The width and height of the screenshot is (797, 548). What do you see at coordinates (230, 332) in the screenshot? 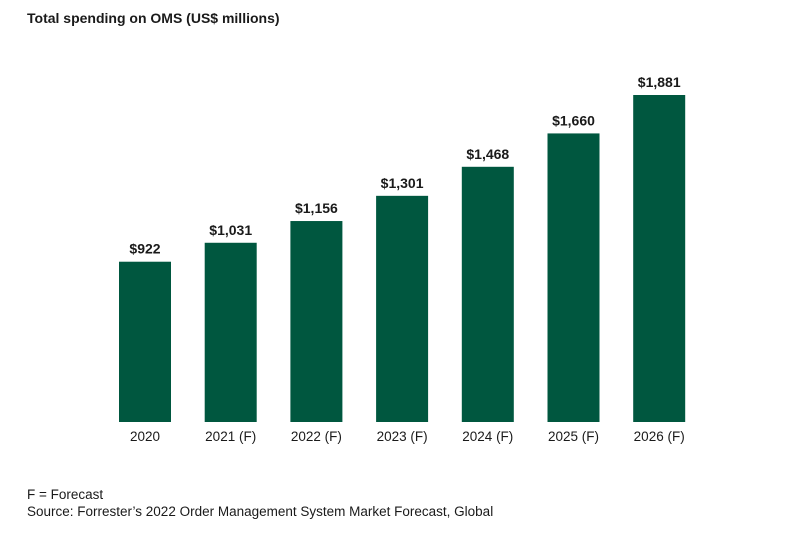
I see `bar-2021 (F)` at bounding box center [230, 332].